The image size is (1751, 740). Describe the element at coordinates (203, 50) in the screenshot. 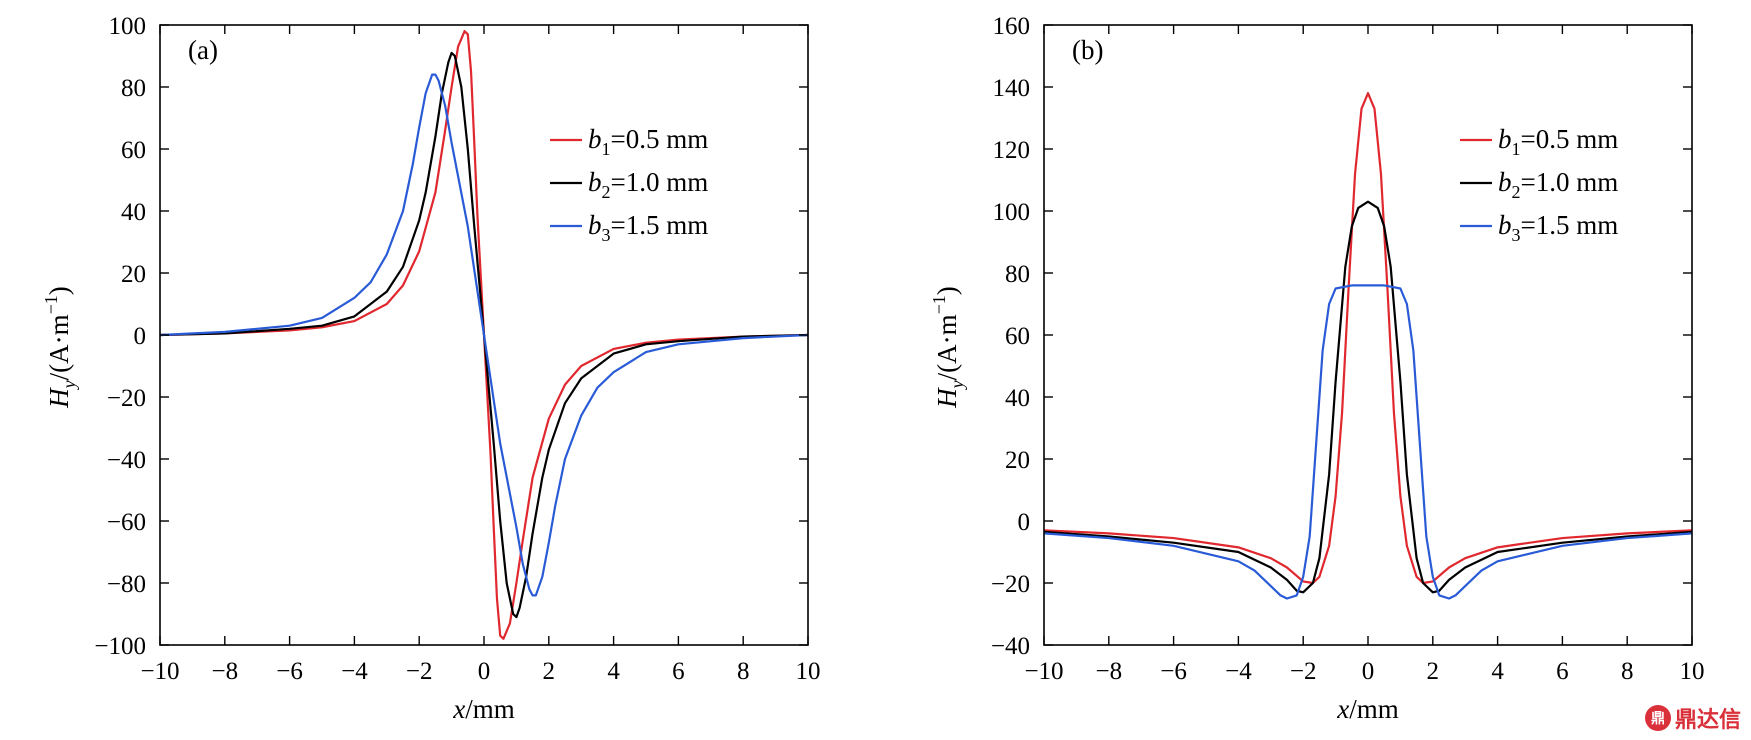

I see `panel-label: (a)` at that location.